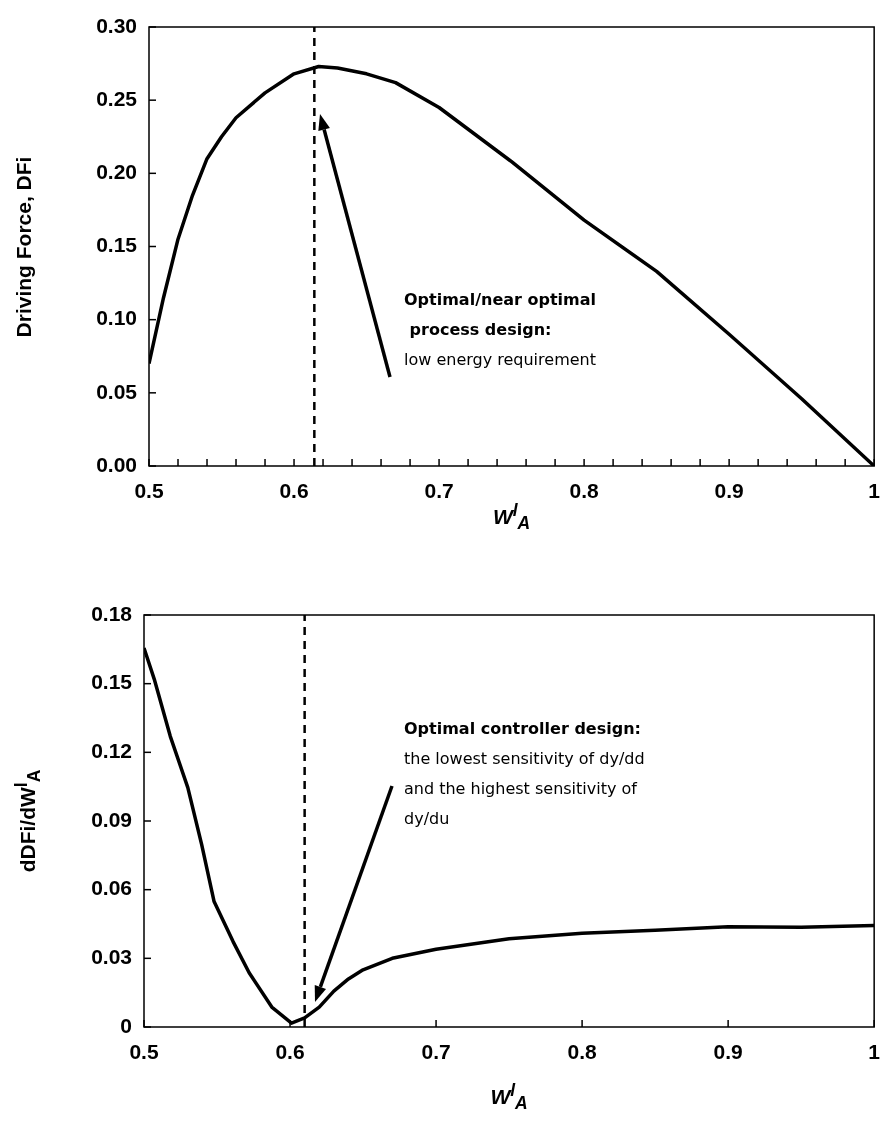 The image size is (894, 1125). Describe the element at coordinates (116, 172) in the screenshot. I see `y-tick-label: 0.20` at that location.